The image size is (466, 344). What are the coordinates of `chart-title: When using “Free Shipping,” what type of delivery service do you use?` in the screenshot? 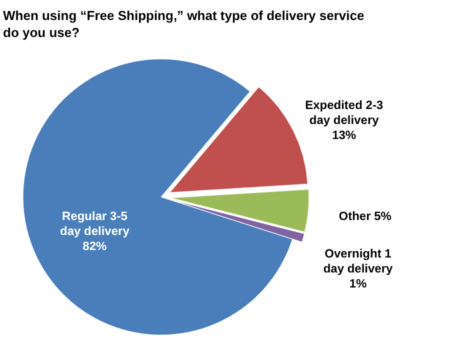 It's located at (183, 24).